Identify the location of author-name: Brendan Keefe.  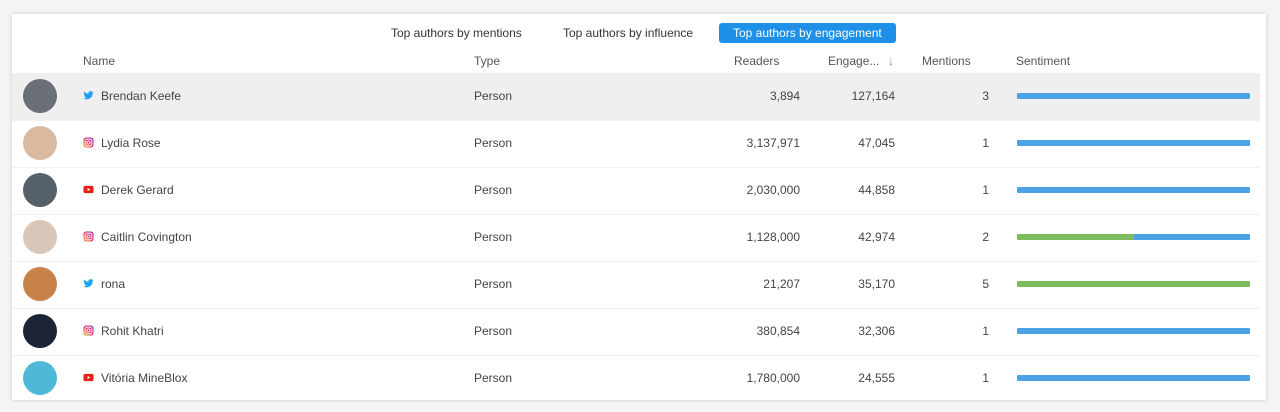
(141, 96).